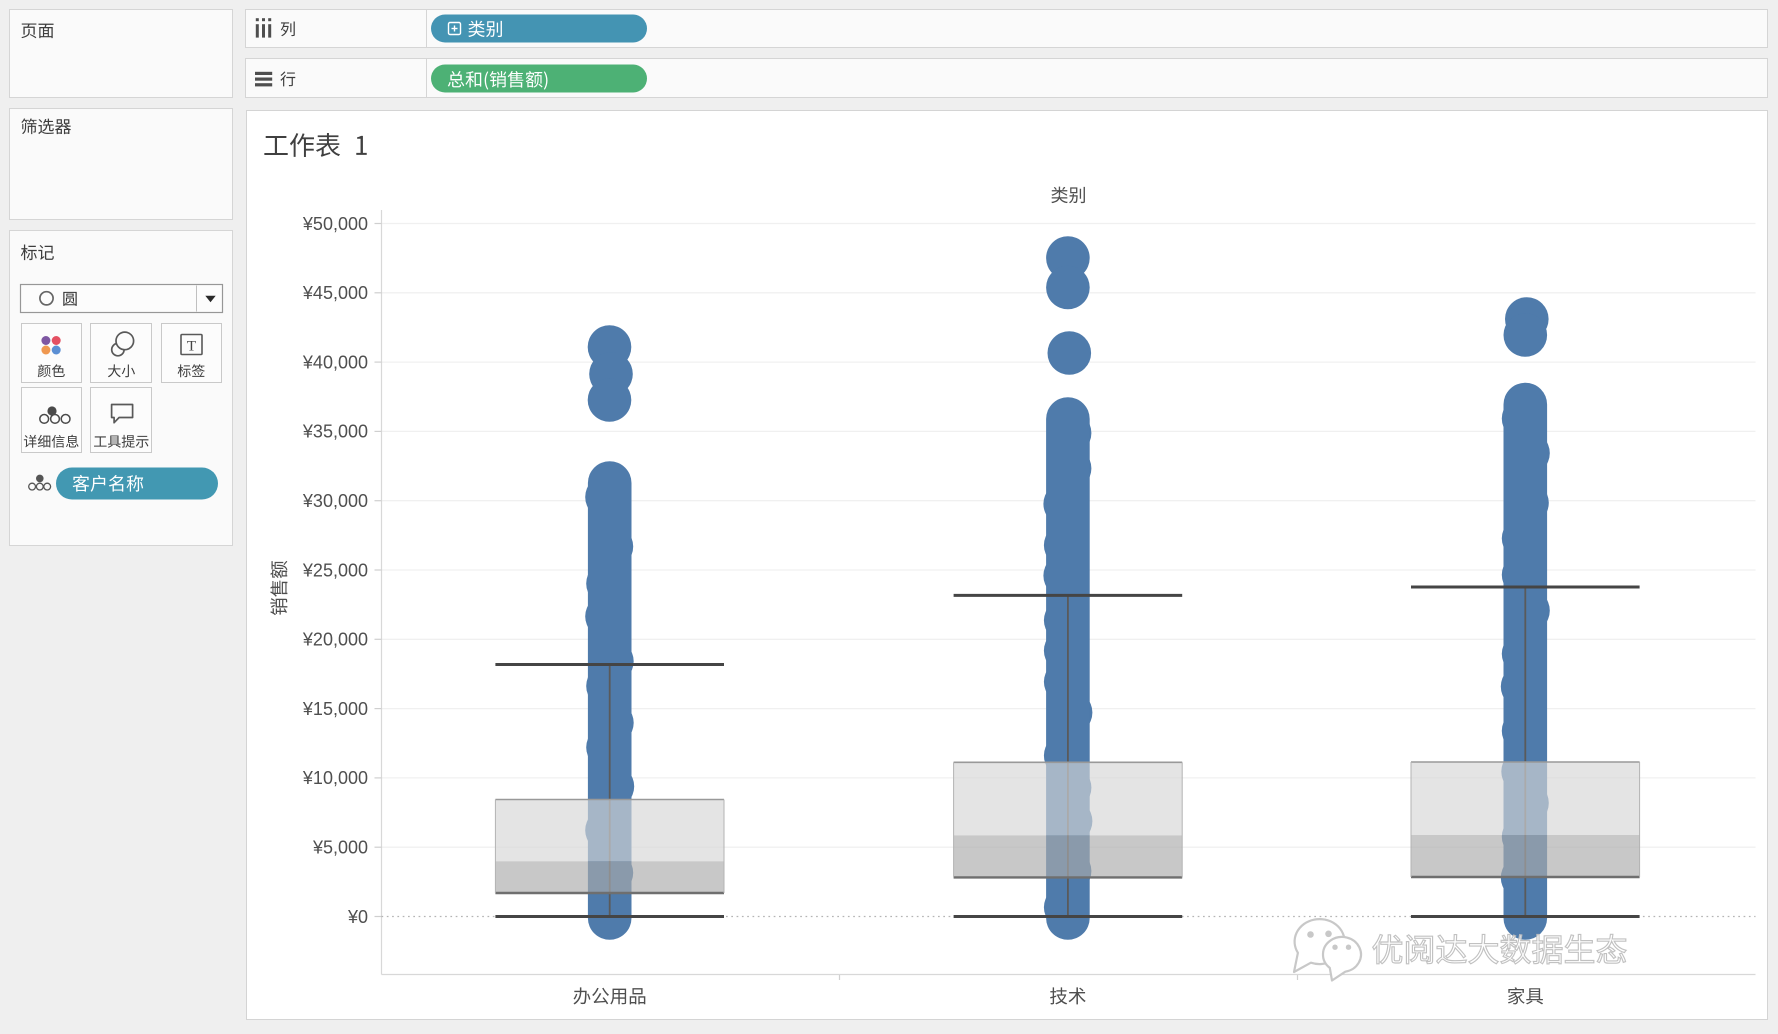  I want to click on svg-text: ¥30,000, so click(335, 501).